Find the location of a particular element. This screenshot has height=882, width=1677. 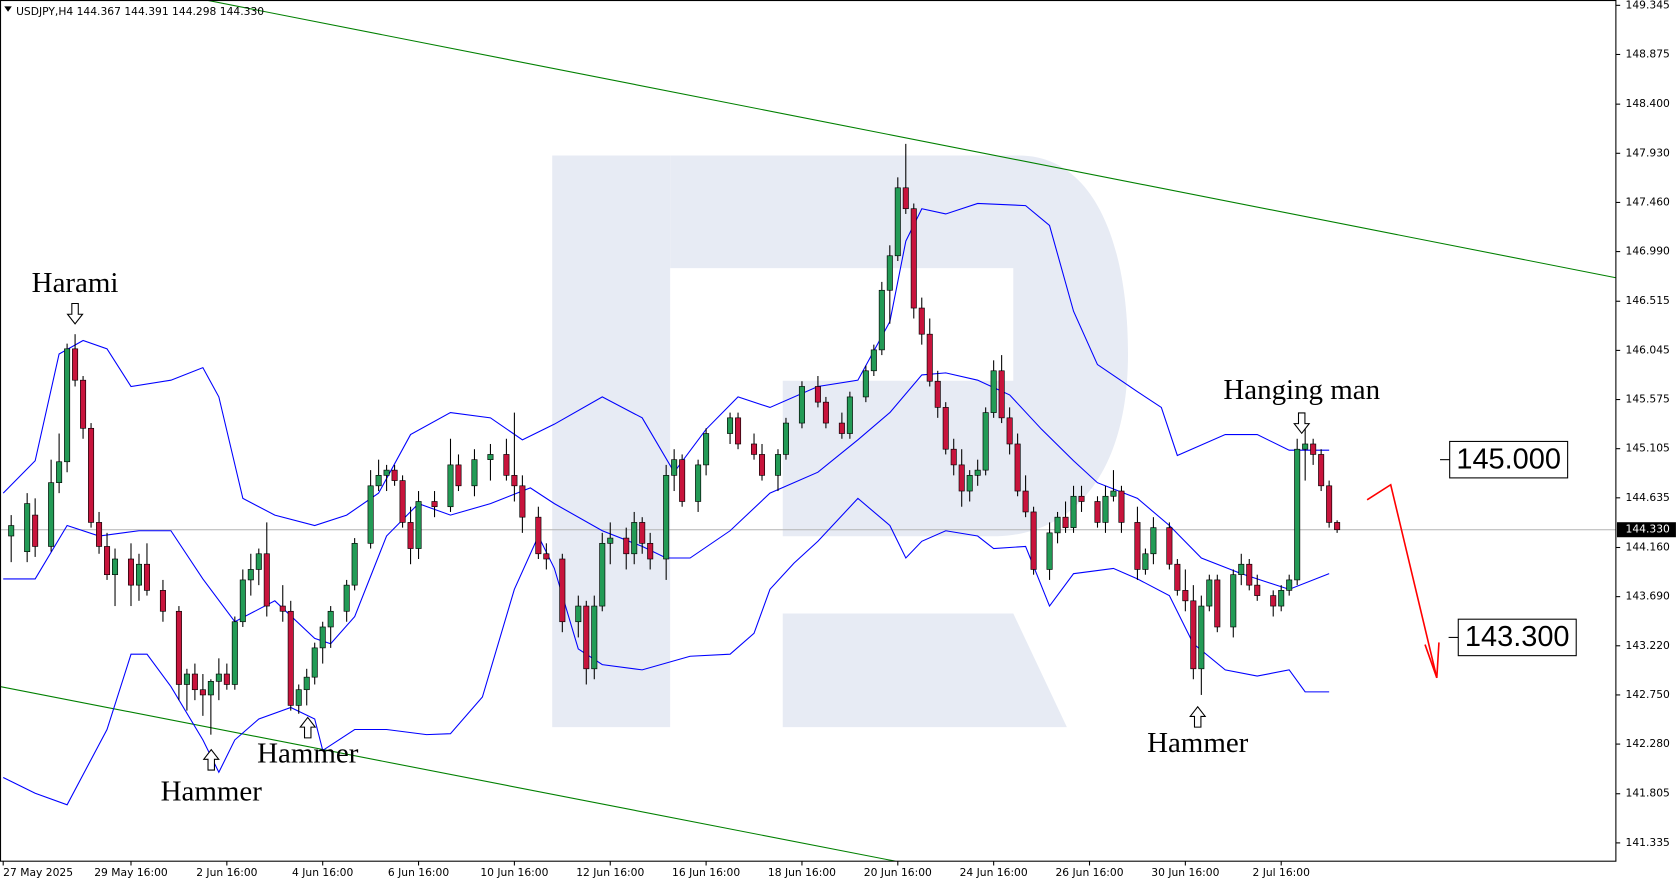

x-tick-label: 4 Jun 16:00 is located at coordinates (322, 872).